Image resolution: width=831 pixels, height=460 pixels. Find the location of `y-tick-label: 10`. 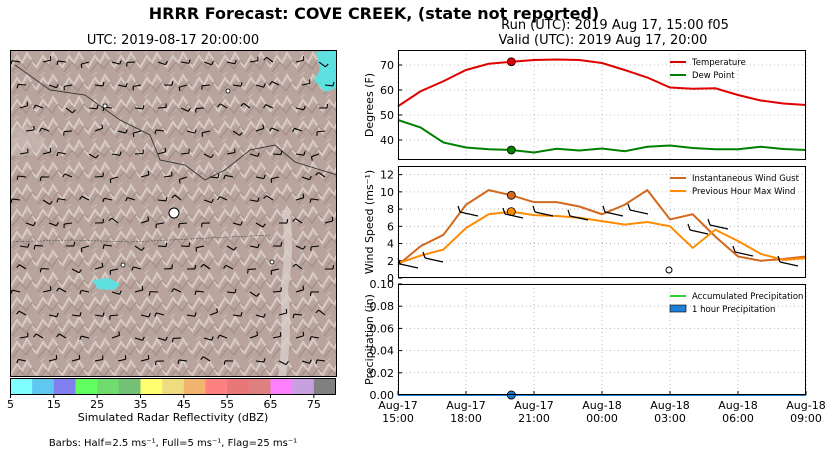

y-tick-label: 10 is located at coordinates (387, 192).